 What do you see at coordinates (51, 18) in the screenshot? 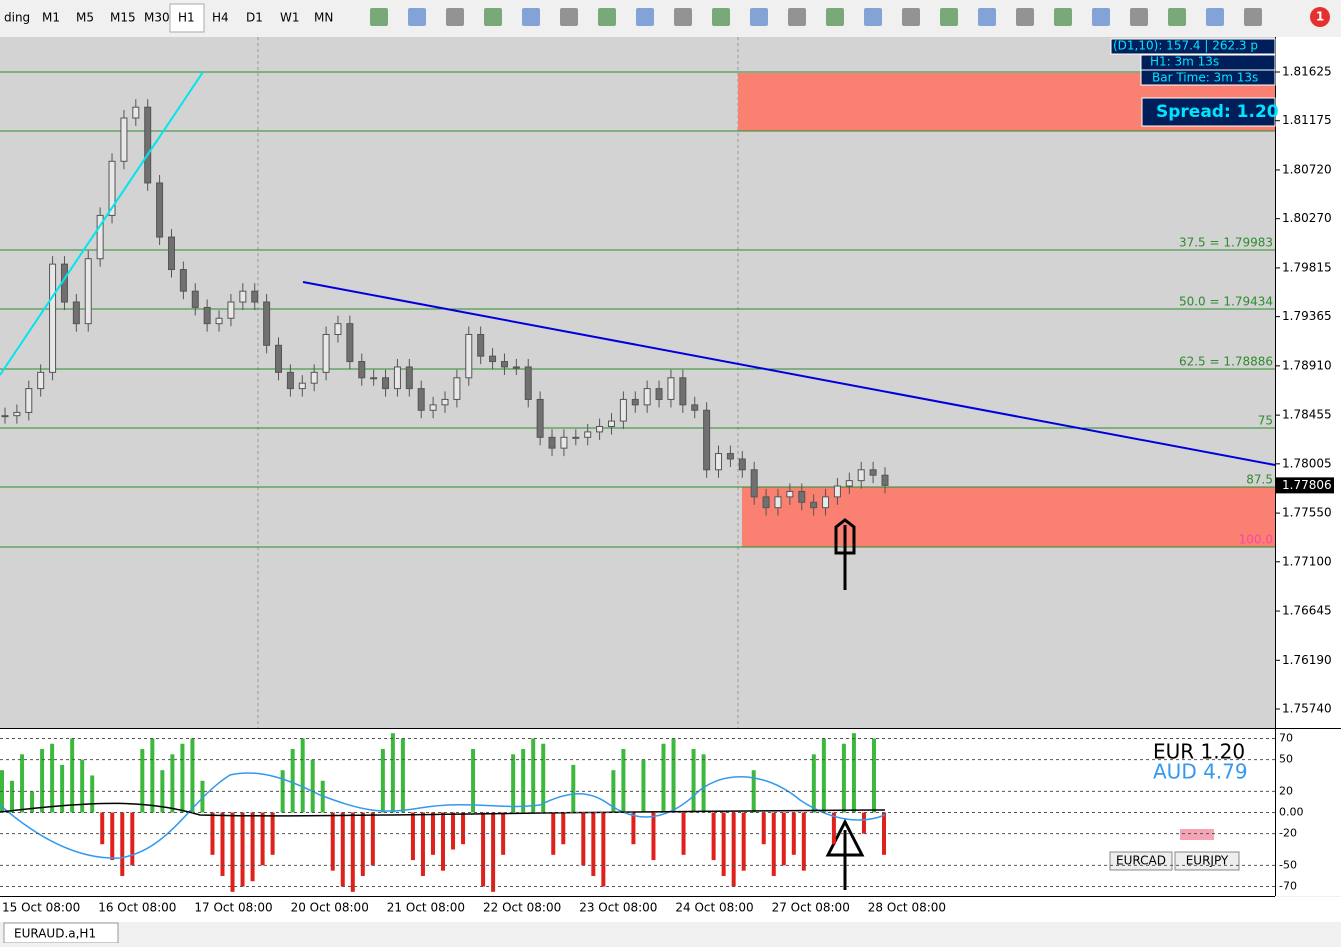
I see `timeframe: M1` at bounding box center [51, 18].